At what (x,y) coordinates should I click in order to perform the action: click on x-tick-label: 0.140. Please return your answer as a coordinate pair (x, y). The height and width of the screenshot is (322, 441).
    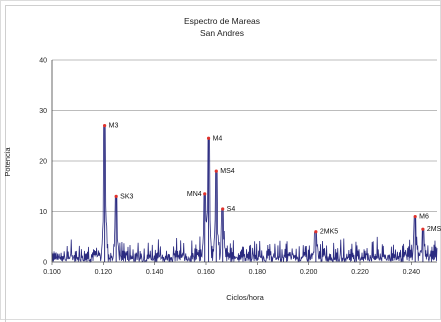
    Looking at the image, I should click on (155, 272).